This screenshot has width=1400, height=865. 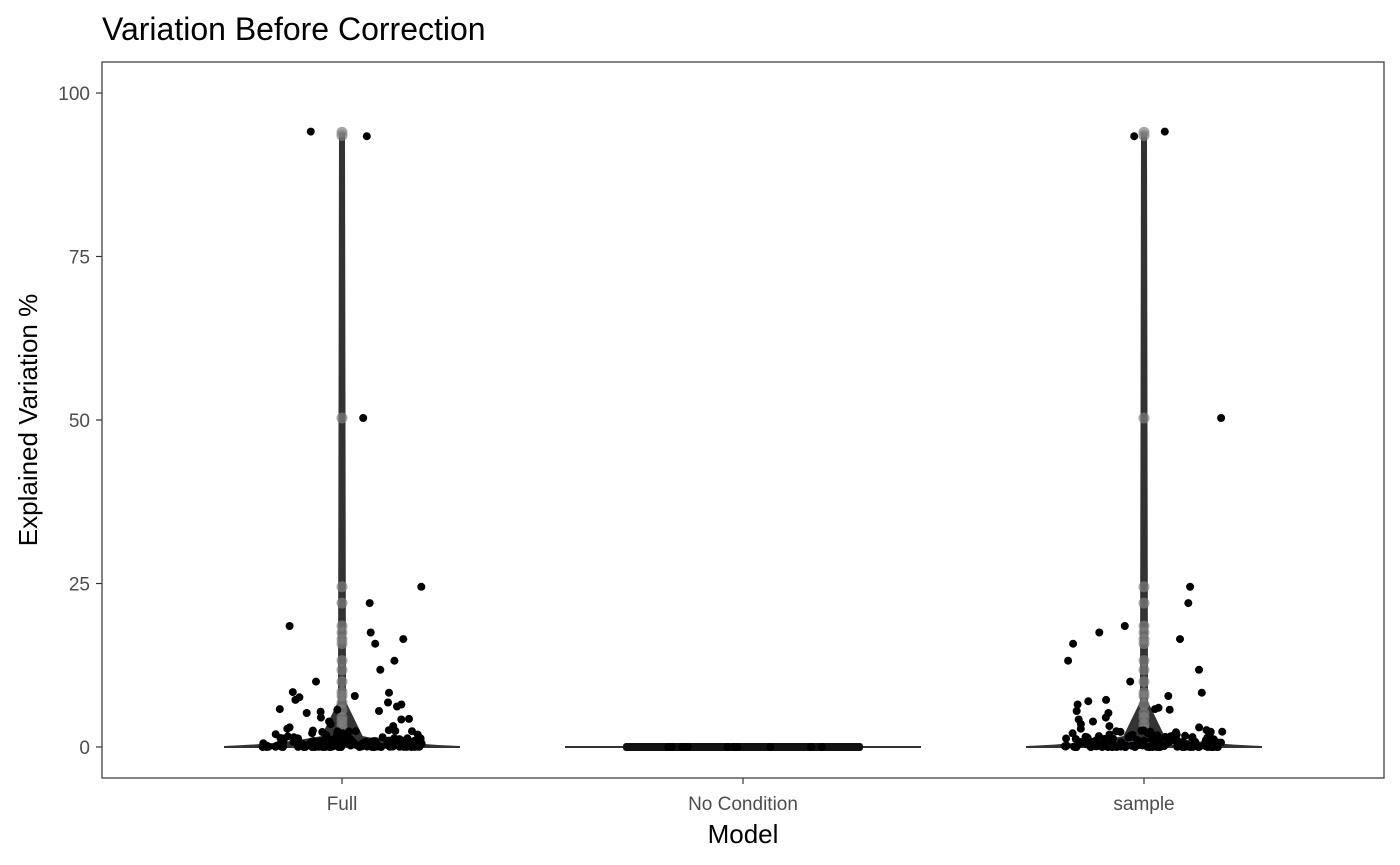 What do you see at coordinates (294, 29) in the screenshot?
I see `chart-title: Variation Before Correction` at bounding box center [294, 29].